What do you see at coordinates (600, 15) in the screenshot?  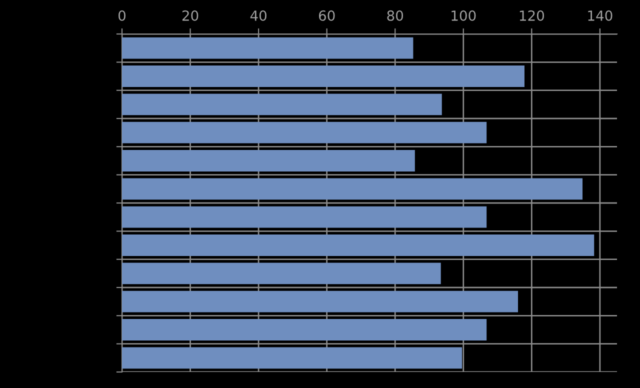 I see `x-tick-label: 140` at bounding box center [600, 15].